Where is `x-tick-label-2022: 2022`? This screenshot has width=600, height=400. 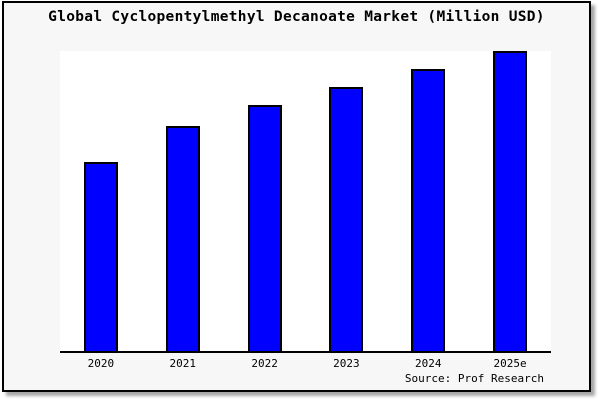
x-tick-label-2022: 2022 is located at coordinates (264, 363).